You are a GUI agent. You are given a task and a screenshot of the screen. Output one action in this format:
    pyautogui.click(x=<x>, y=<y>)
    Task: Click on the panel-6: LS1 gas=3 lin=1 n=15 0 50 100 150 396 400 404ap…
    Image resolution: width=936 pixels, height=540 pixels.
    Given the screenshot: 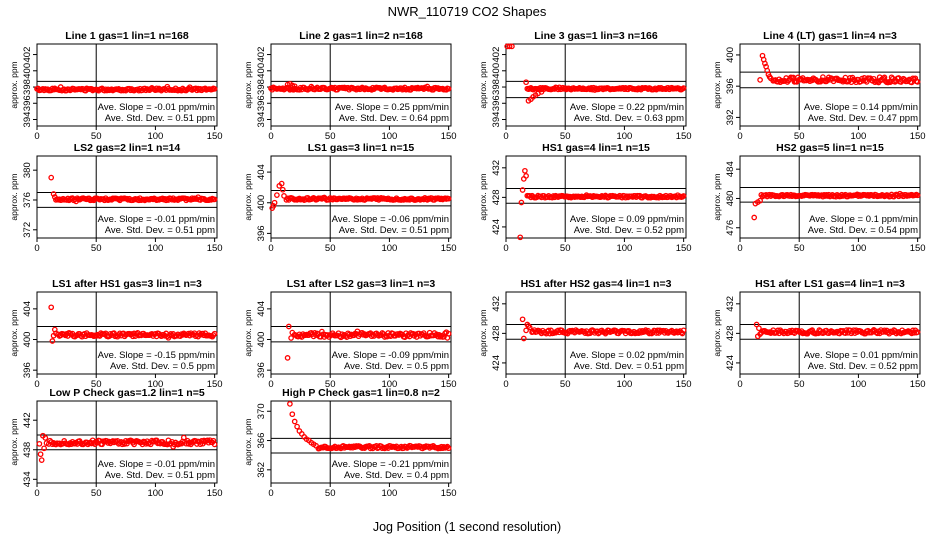 What is the action you would take?
    pyautogui.click(x=350, y=198)
    